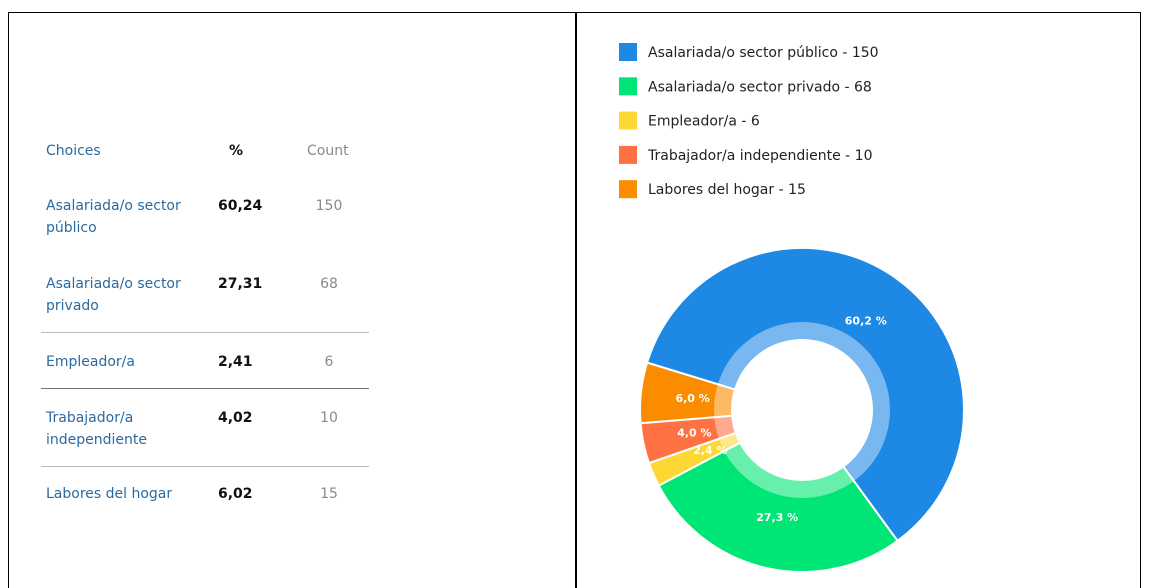 The height and width of the screenshot is (588, 1151). What do you see at coordinates (777, 517) in the screenshot?
I see `slice-label: 27,3 %` at bounding box center [777, 517].